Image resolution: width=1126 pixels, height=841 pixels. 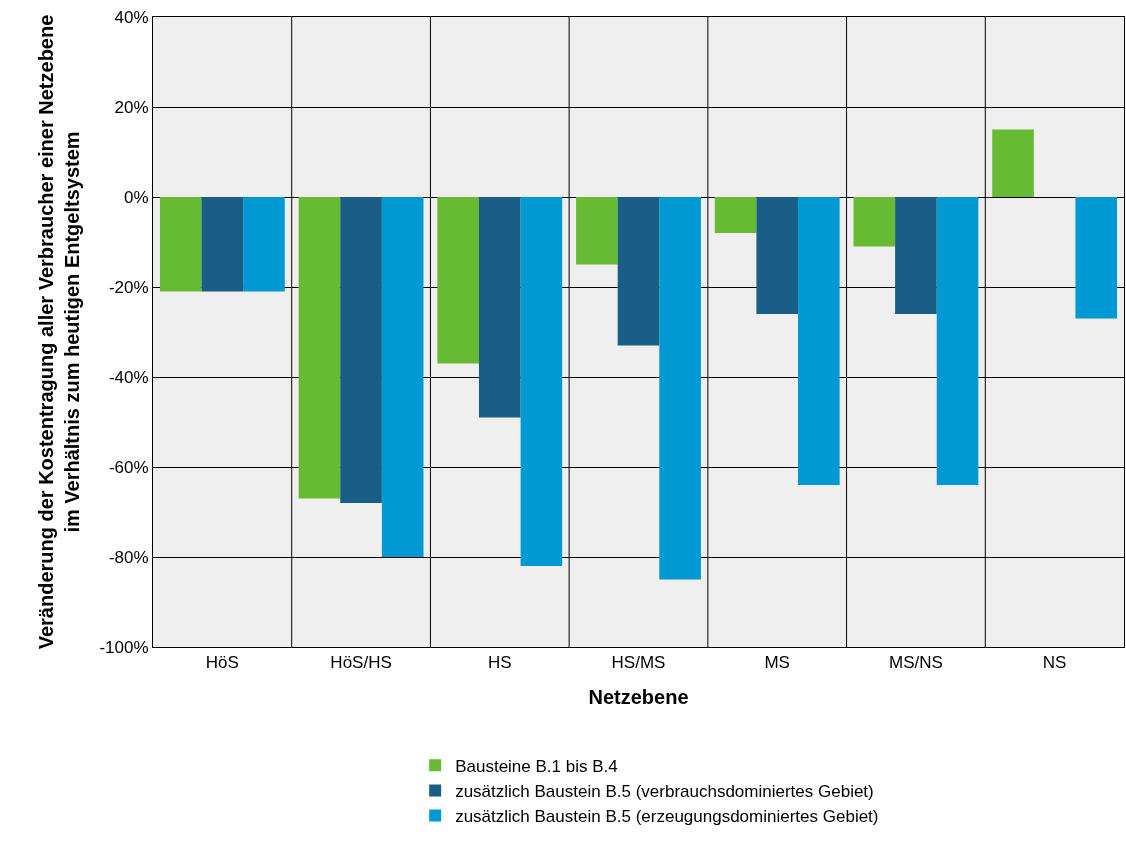 What do you see at coordinates (916, 663) in the screenshot?
I see `x-tick-label: MS/NS` at bounding box center [916, 663].